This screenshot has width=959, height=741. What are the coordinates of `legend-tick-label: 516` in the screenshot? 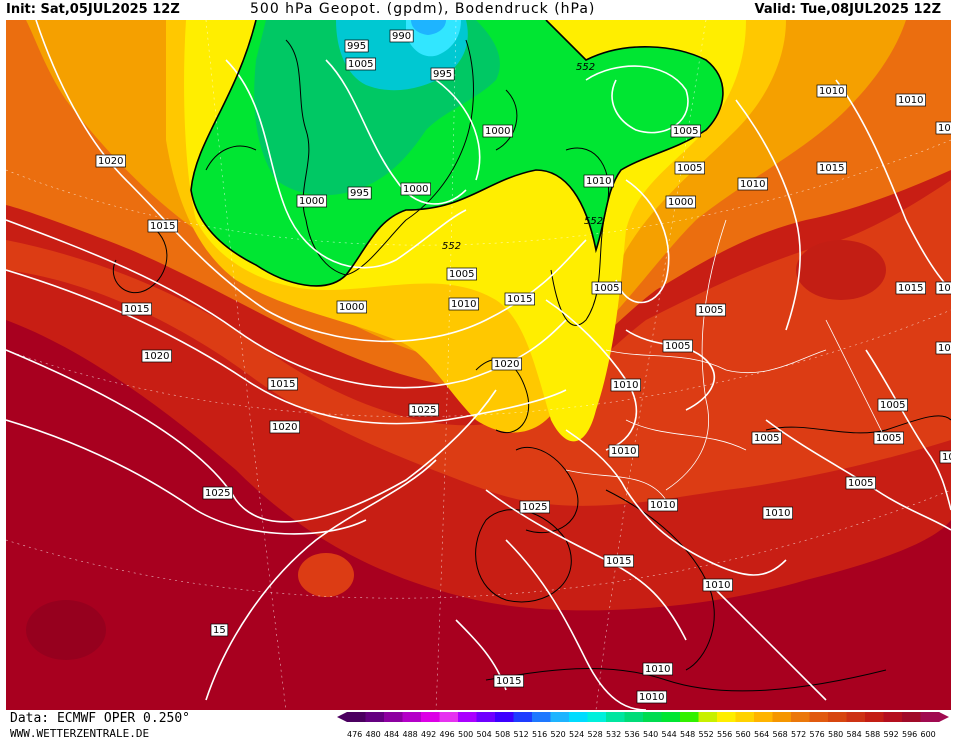 It's located at (539, 734).